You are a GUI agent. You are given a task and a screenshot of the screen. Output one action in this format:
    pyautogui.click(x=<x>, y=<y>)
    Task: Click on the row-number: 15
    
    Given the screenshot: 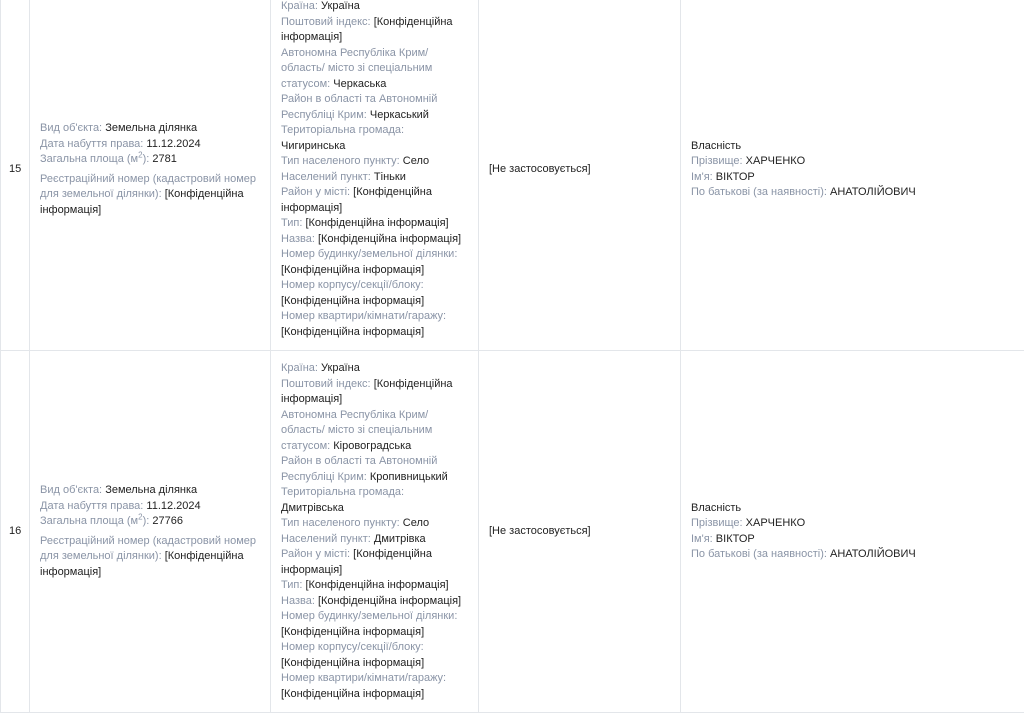 What is the action you would take?
    pyautogui.click(x=15, y=175)
    